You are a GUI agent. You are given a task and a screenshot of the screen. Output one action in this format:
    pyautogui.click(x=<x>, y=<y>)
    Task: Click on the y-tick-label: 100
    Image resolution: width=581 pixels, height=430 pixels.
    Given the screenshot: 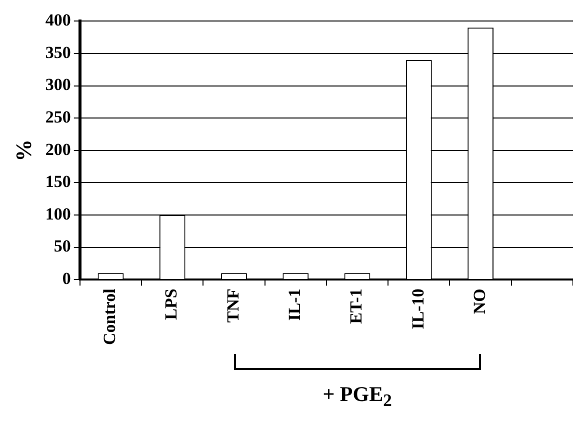 What is the action you would take?
    pyautogui.click(x=58, y=214)
    